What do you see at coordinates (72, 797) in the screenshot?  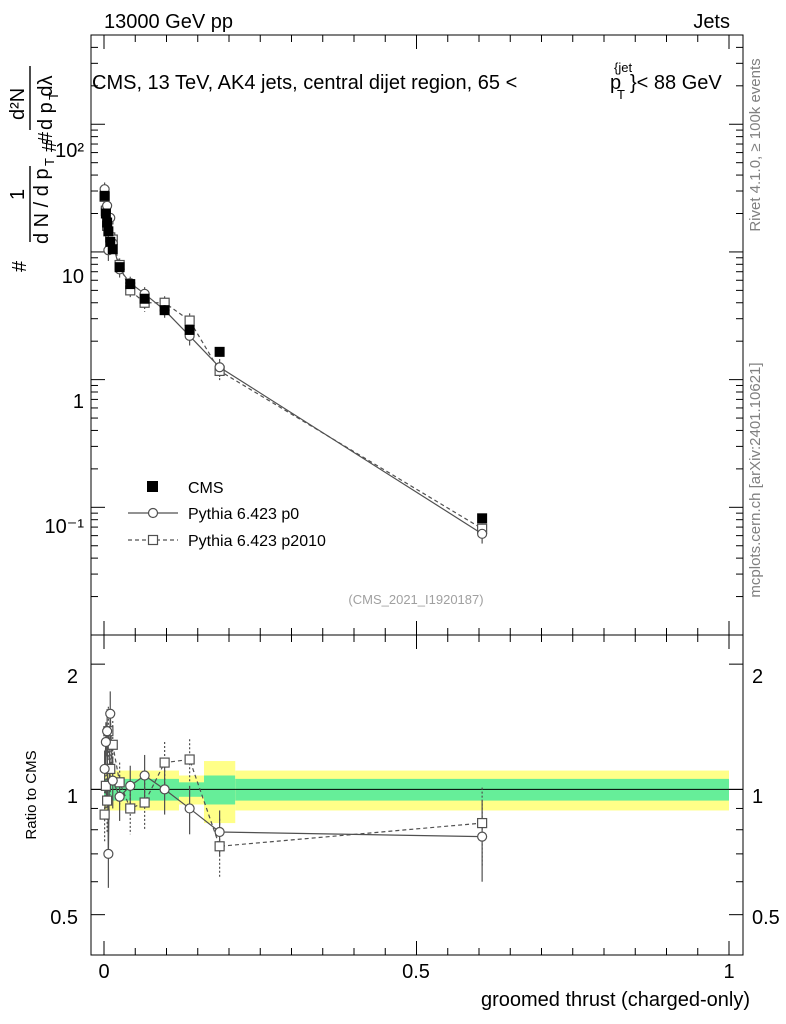 I see `rtick-1: 1` at bounding box center [72, 797].